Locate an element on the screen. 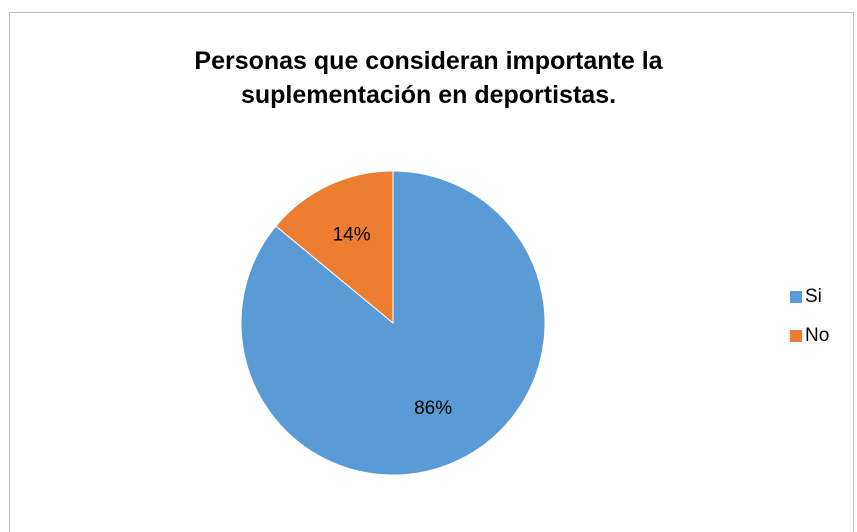  legend-swatch-si is located at coordinates (796, 296).